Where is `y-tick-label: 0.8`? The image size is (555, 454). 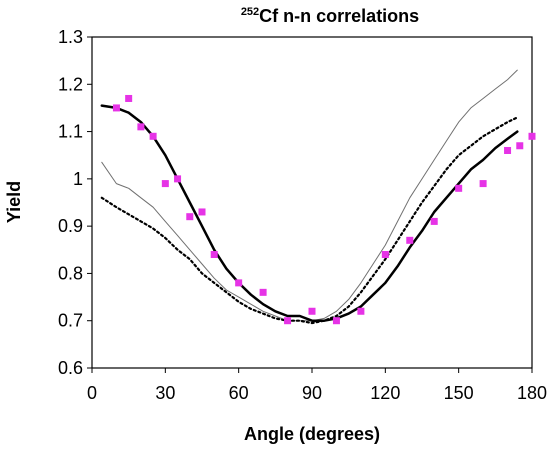 y-tick-label: 0.8 is located at coordinates (70, 273).